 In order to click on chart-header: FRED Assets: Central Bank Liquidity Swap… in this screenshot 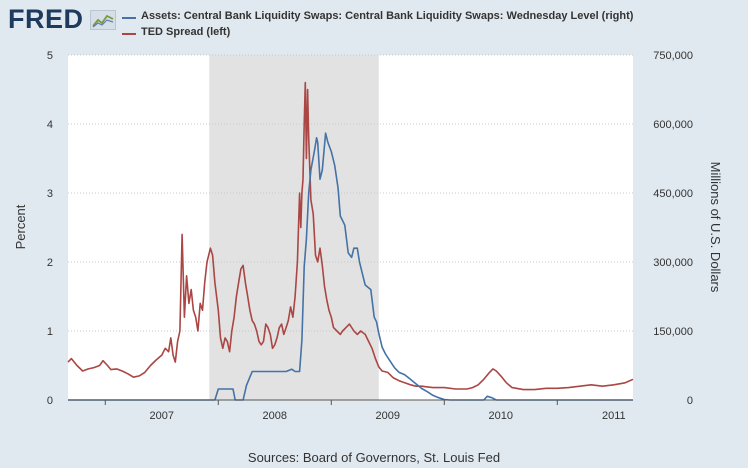, I will do `click(374, 25)`.